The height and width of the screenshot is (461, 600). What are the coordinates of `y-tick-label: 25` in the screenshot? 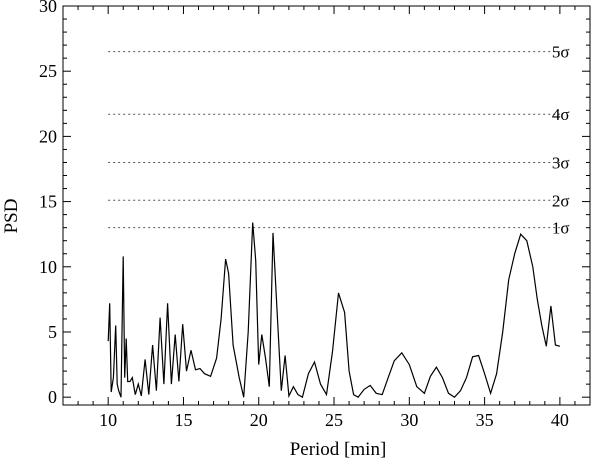 It's located at (48, 71).